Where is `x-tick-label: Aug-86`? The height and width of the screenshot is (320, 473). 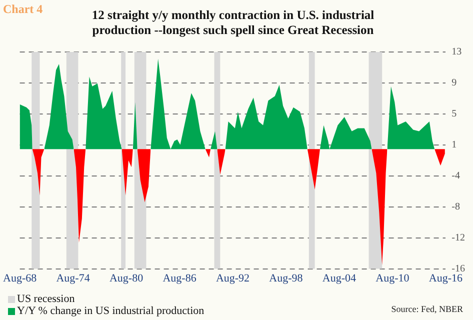 x-tick-label: Aug-86 is located at coordinates (179, 278).